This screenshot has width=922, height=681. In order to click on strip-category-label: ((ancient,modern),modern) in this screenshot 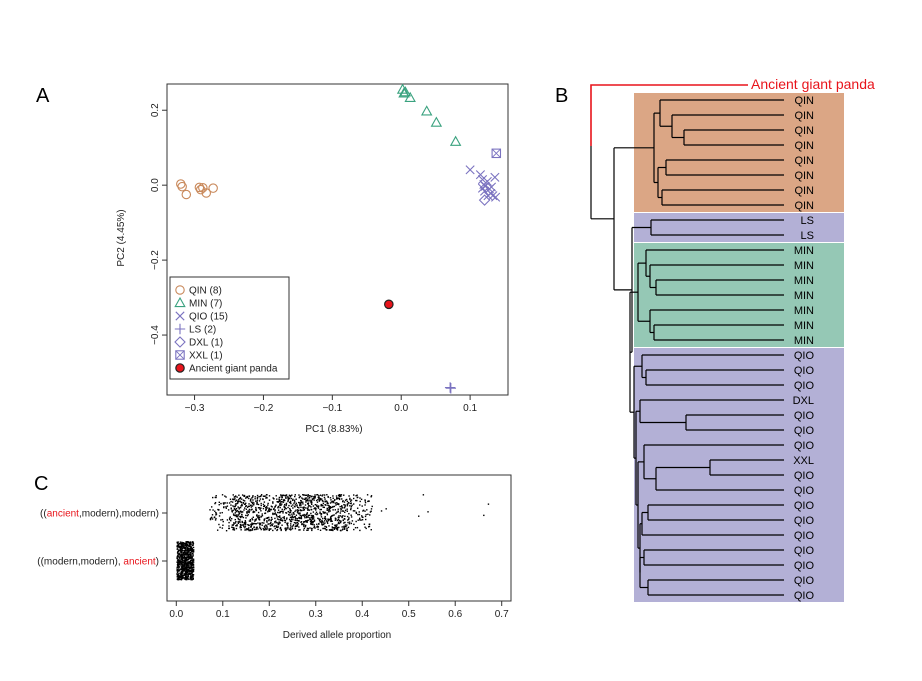, I will do `click(99, 514)`.